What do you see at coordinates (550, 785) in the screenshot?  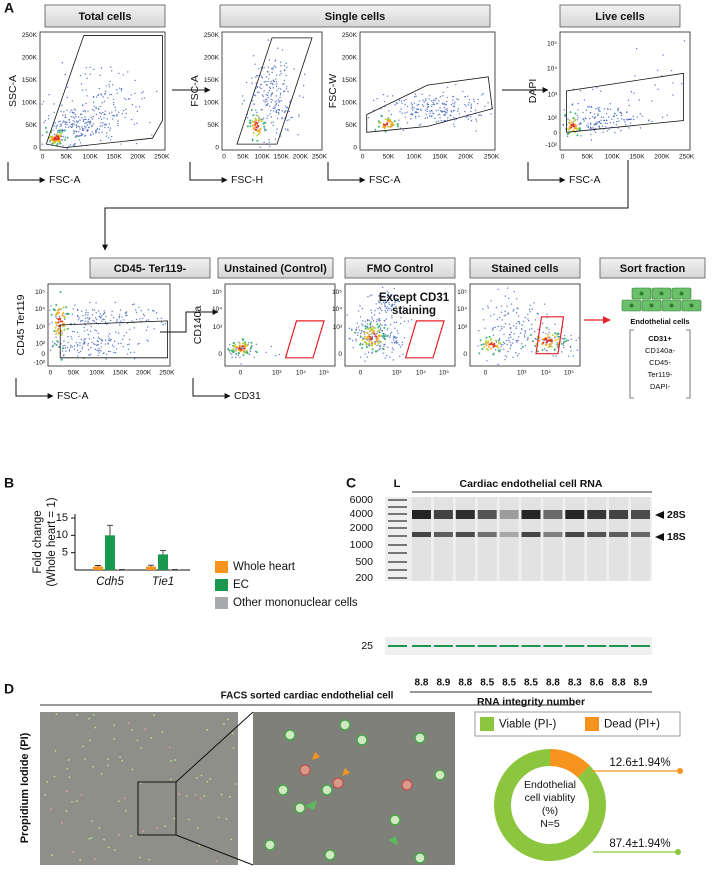 I see `center-label: Endothelial` at bounding box center [550, 785].